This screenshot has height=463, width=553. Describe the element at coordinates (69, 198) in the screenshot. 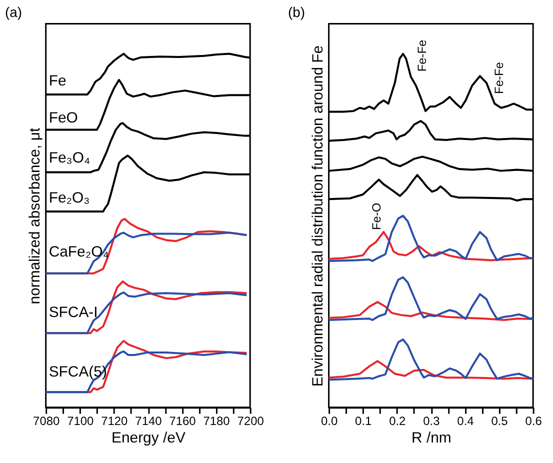

I see `series-label: Fe₂O₃` at that location.